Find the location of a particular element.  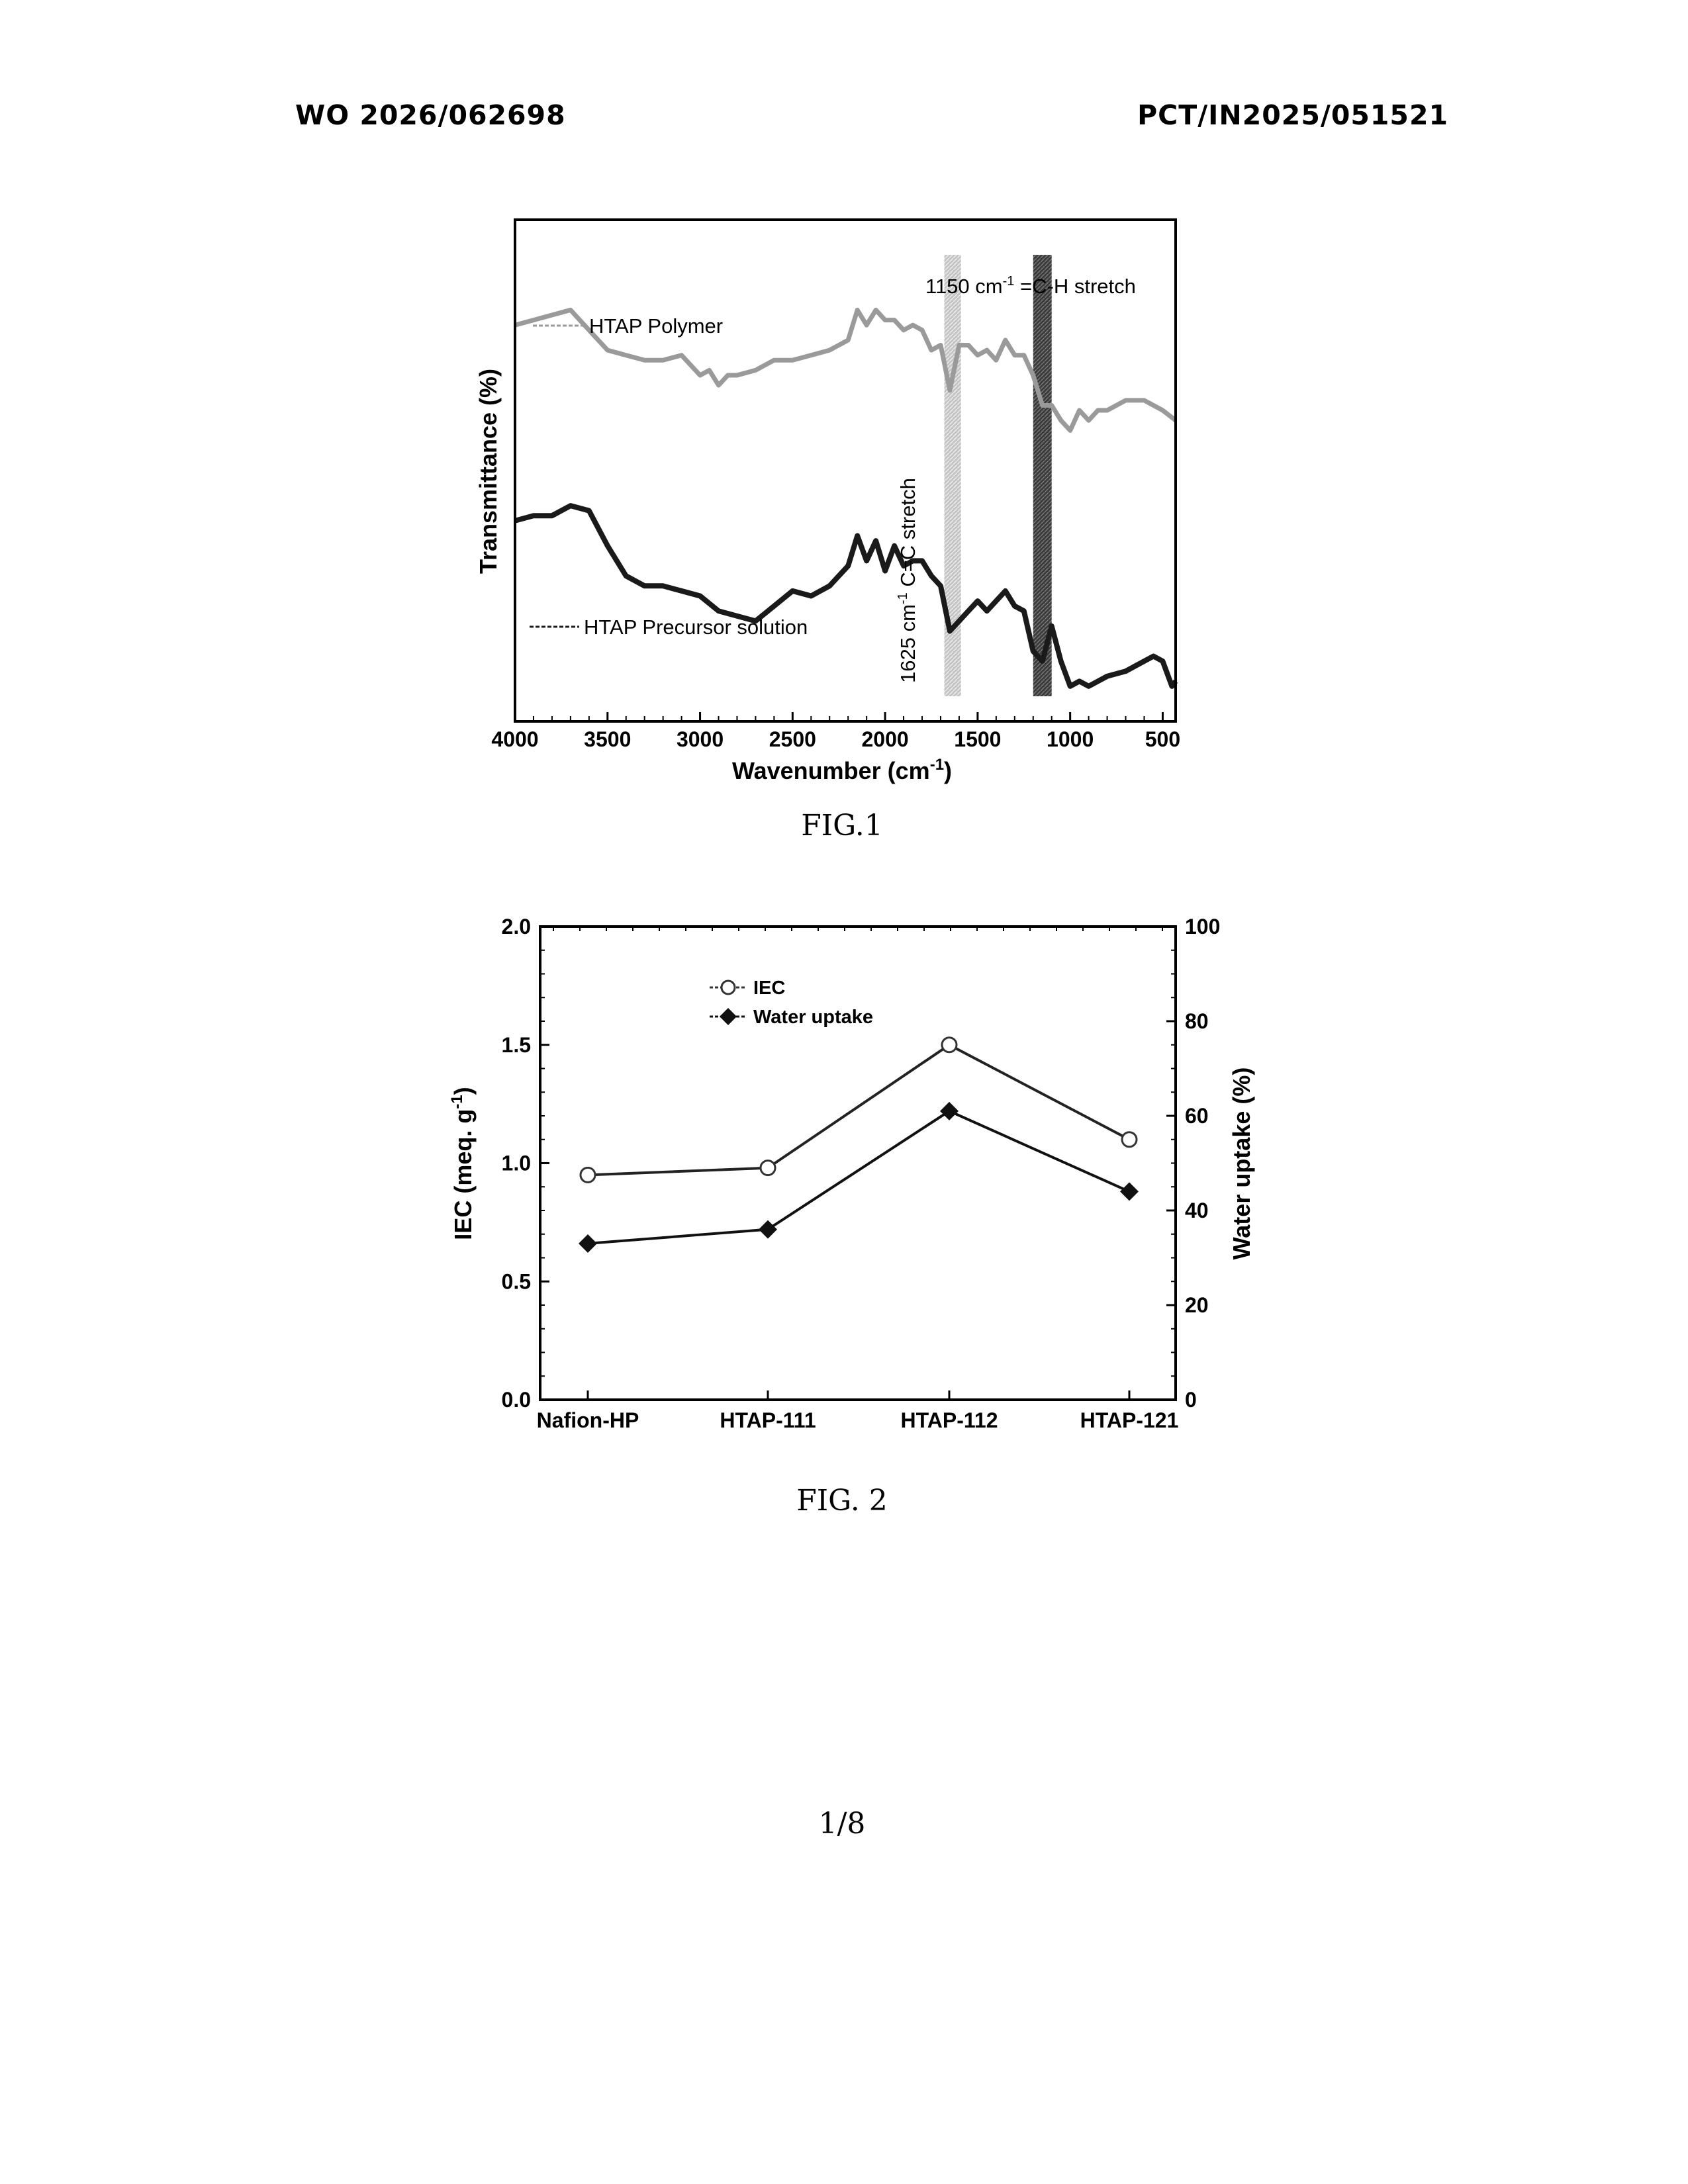

legend-htap-precursor: HTAP Precursor solution is located at coordinates (696, 627).